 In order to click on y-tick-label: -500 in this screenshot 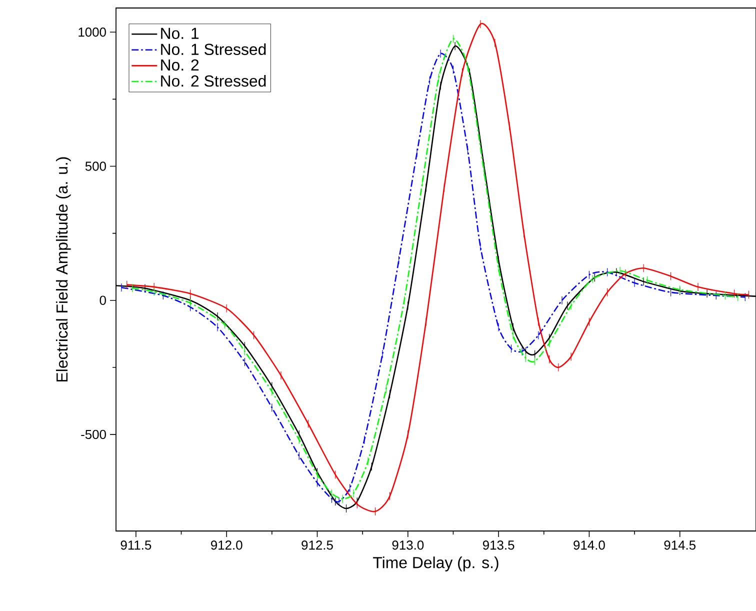, I will do `click(93, 435)`.